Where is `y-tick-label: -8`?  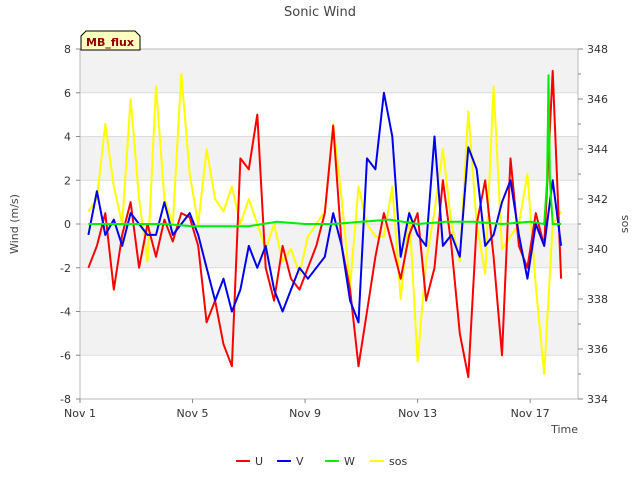 y-tick-label: -8 is located at coordinates (65, 399).